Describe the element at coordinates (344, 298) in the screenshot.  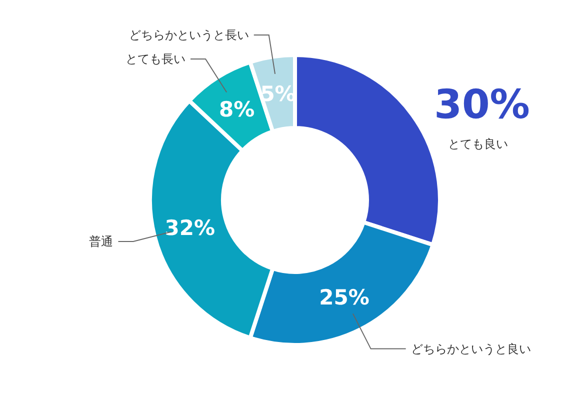
I see `data-label: 25%` at that location.